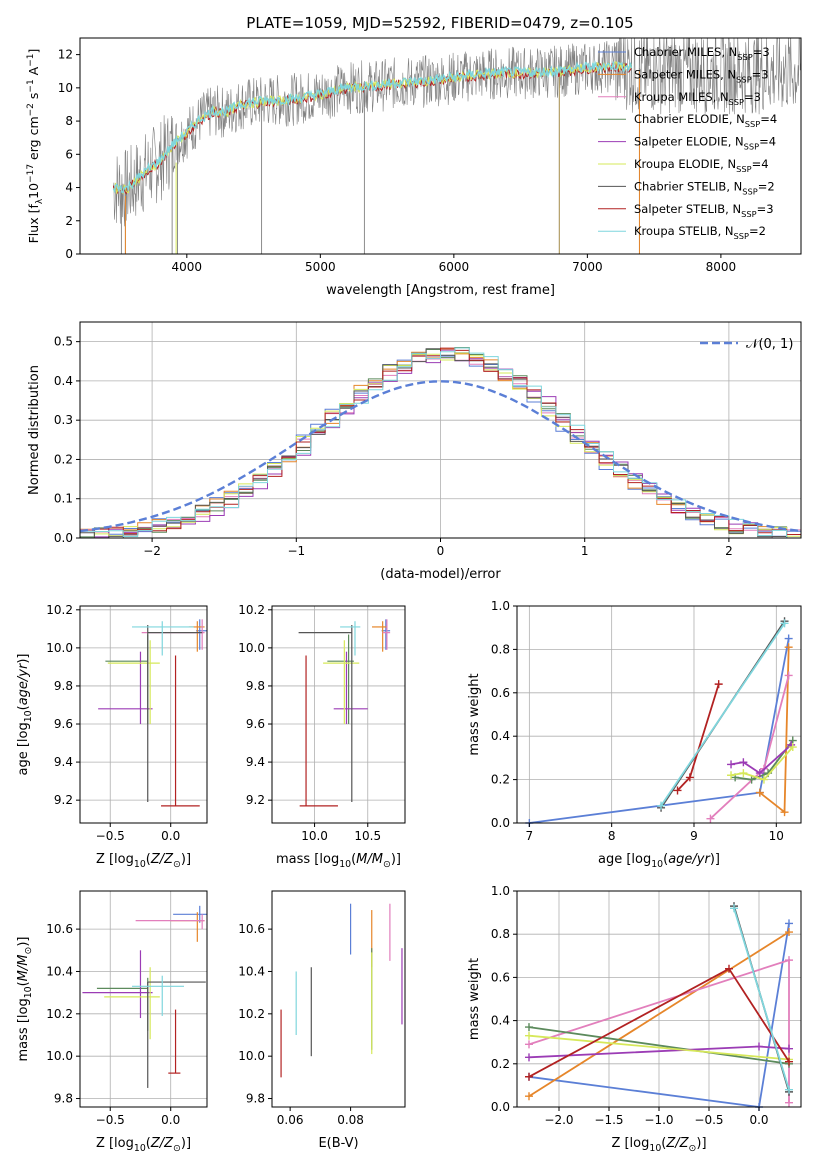 This screenshot has height=1170, width=819. Describe the element at coordinates (63, 762) in the screenshot. I see `y-tick-label: 9.4` at that location.